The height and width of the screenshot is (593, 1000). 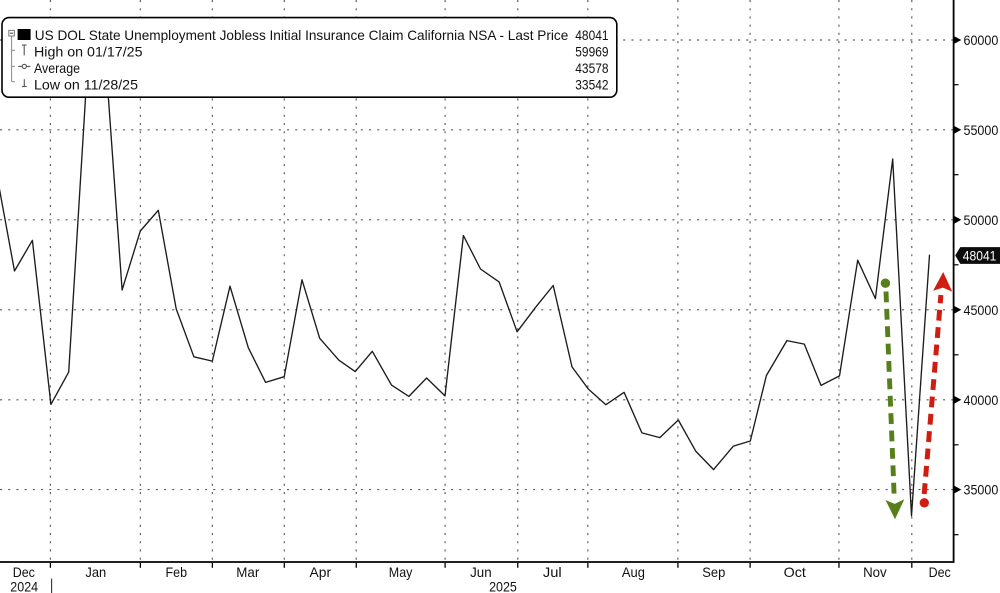 I want to click on svg-text: 60000, so click(x=981, y=41).